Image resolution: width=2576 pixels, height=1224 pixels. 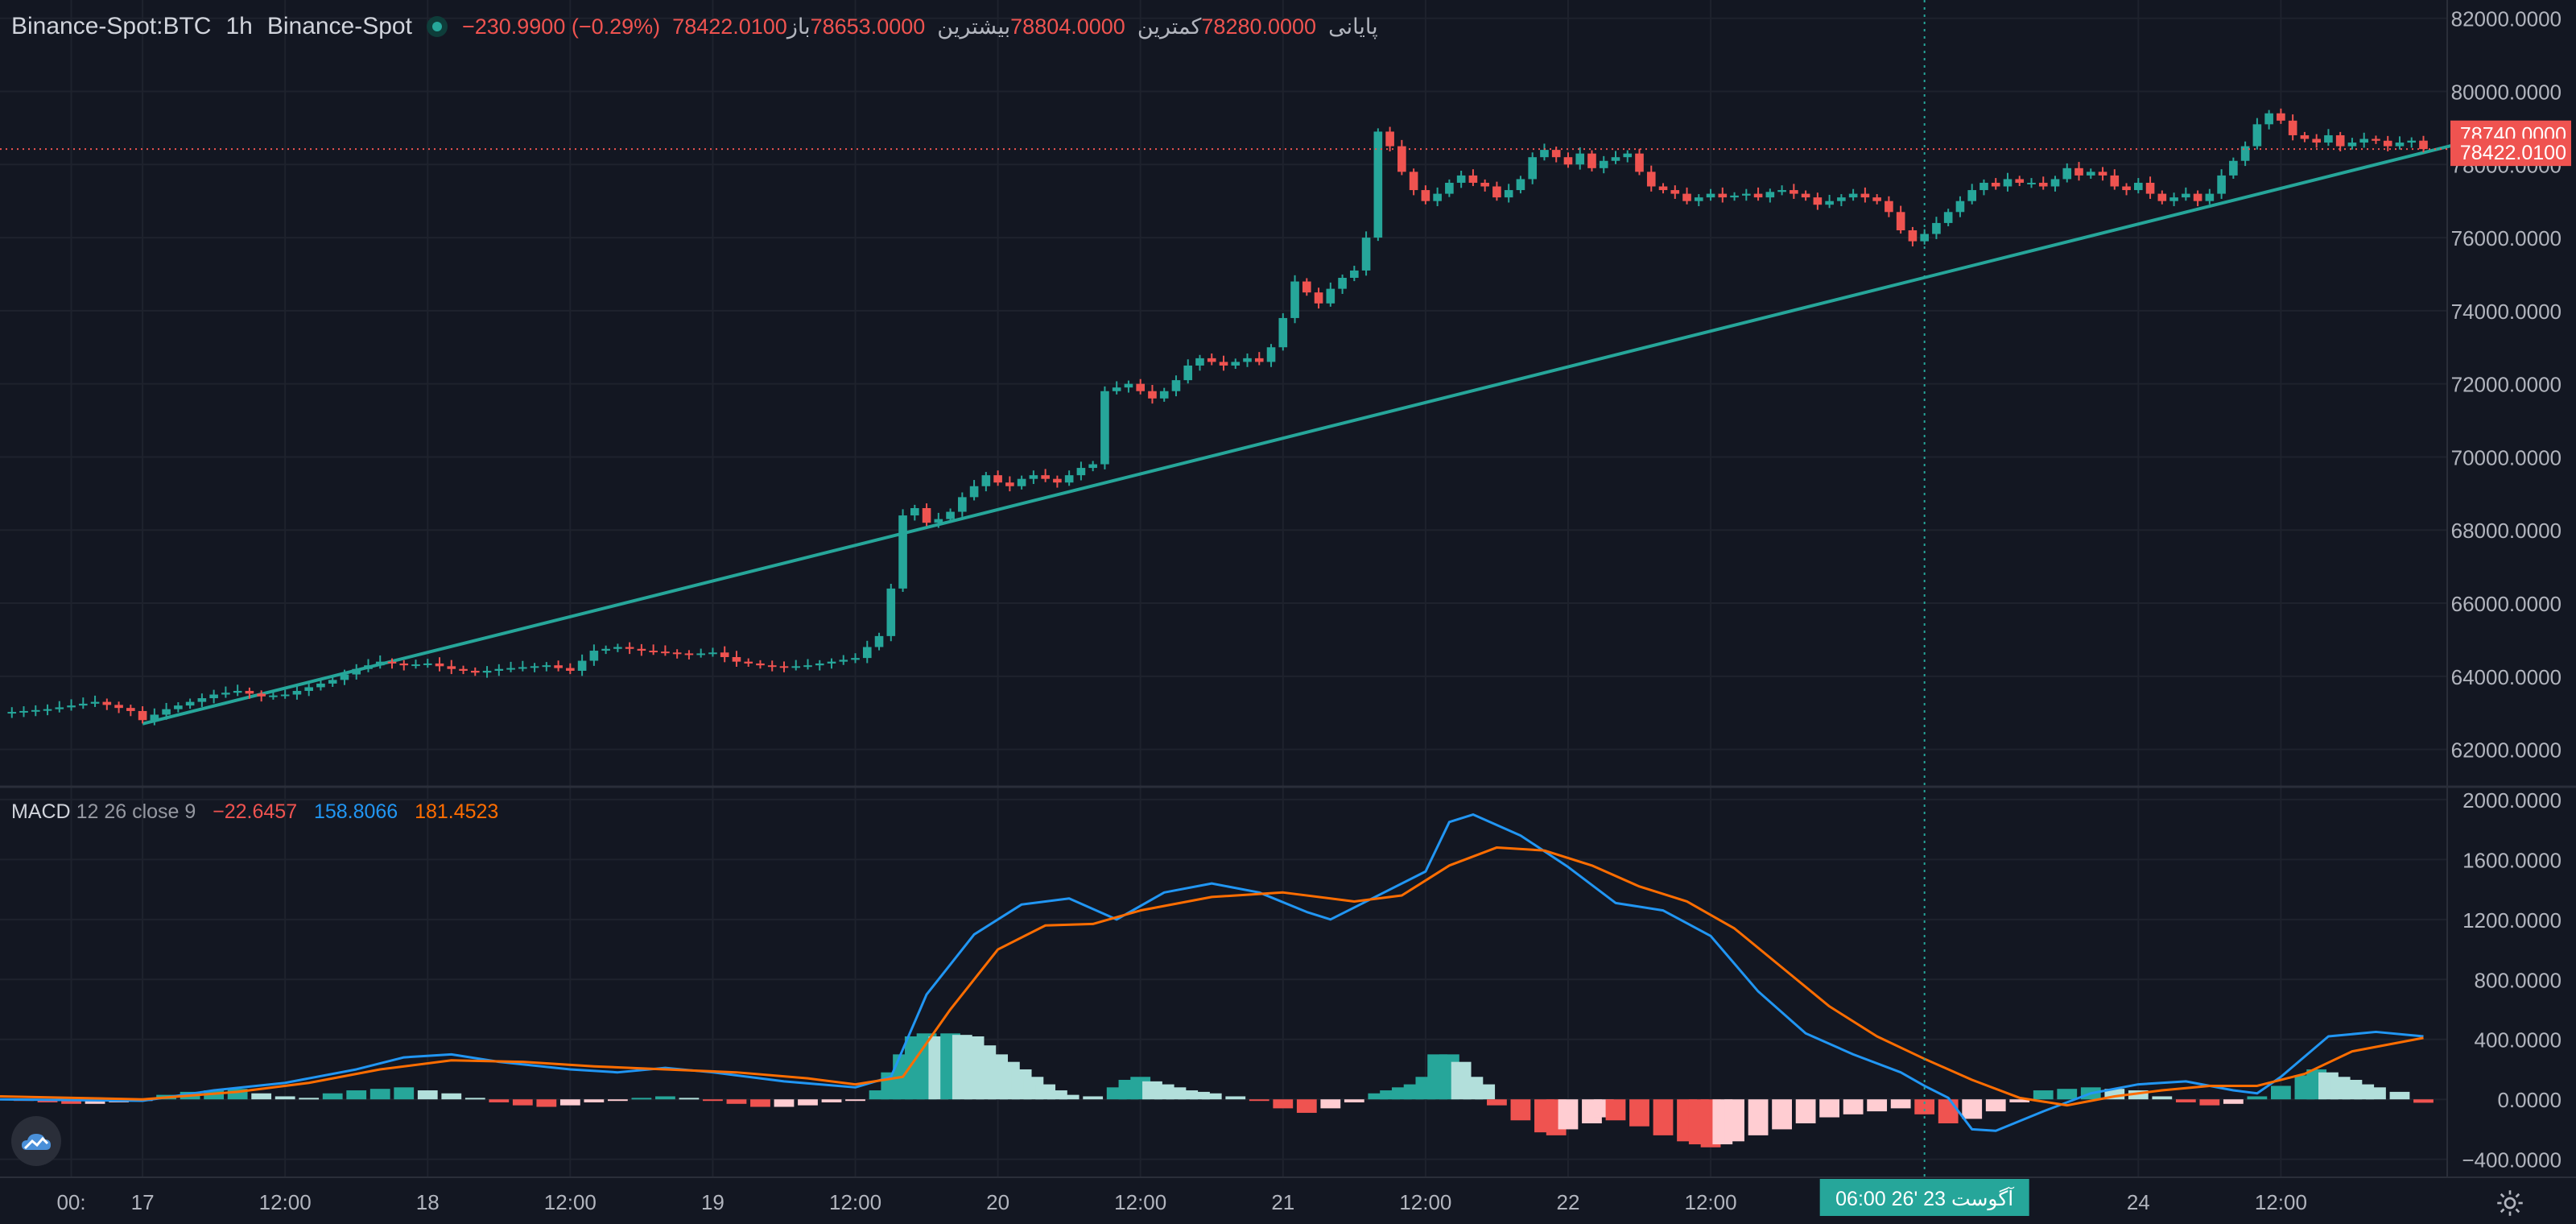 I want to click on price-tick-label: 82000.0000, so click(x=2506, y=19).